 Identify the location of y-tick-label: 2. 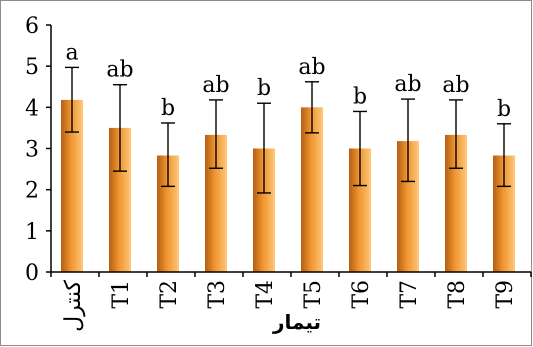
(32, 191).